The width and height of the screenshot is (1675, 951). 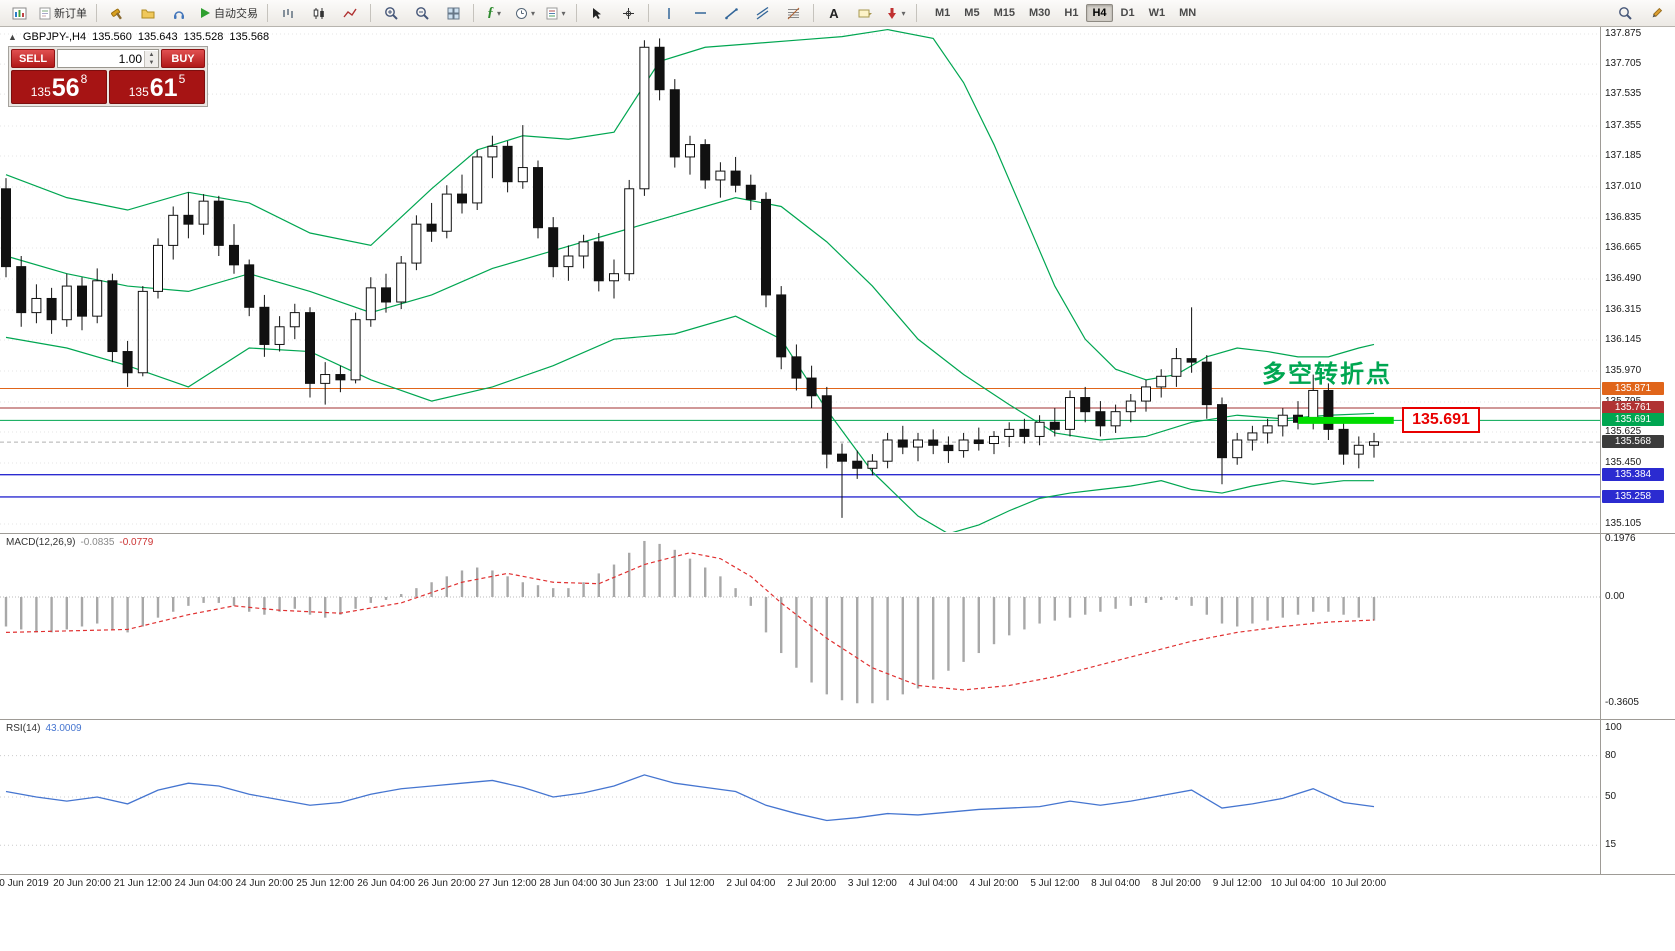 I want to click on time-label: 1 Jul 12:00, so click(x=690, y=883).